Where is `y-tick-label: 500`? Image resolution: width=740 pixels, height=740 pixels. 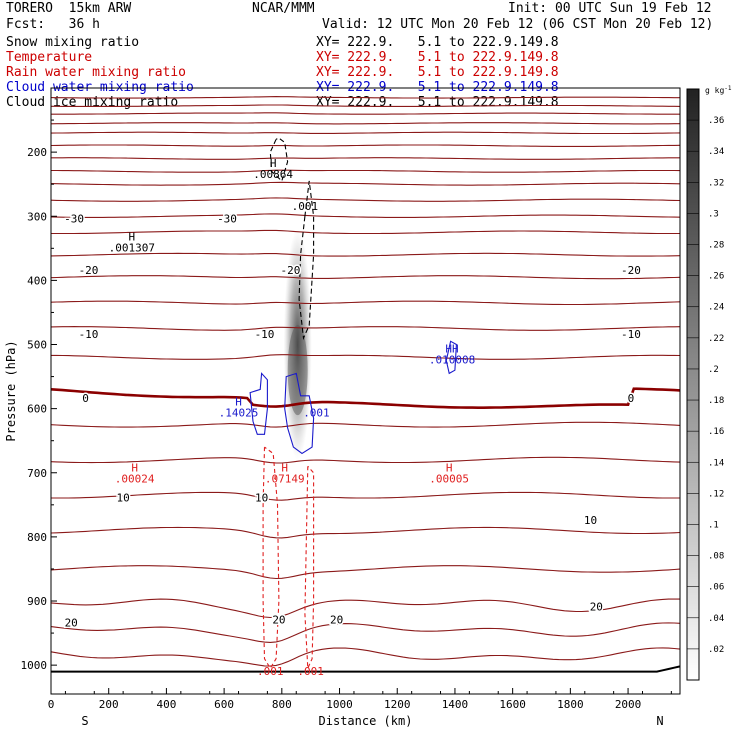
y-tick-label: 500 is located at coordinates (37, 345).